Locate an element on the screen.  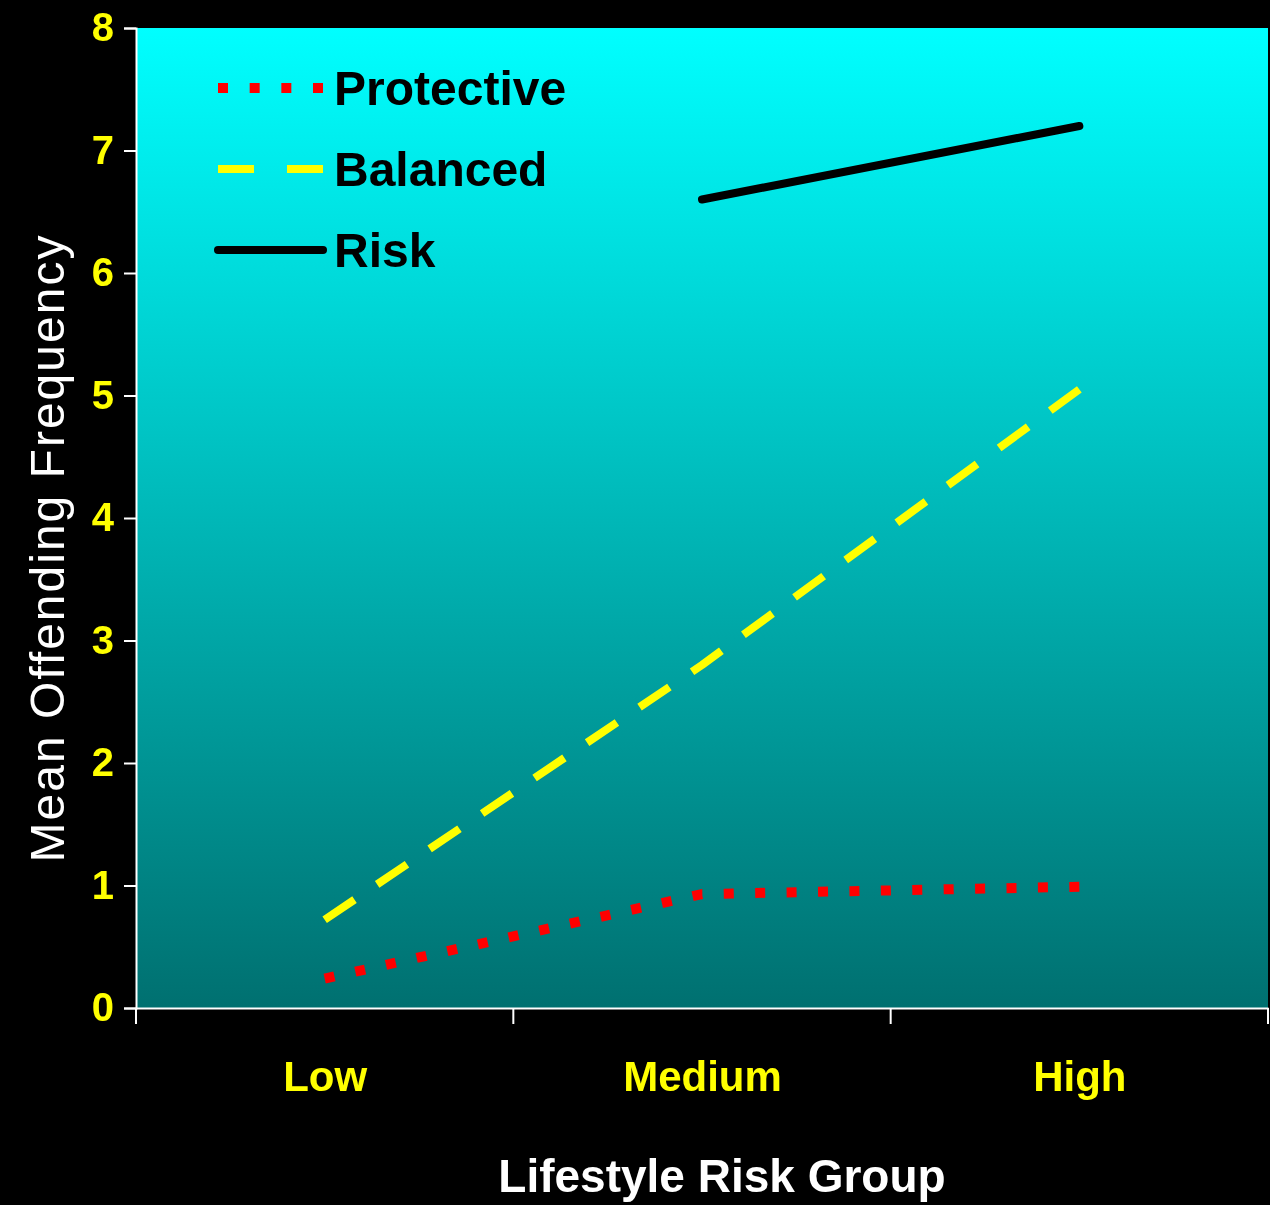
y-tick-label: 7 is located at coordinates (102, 149).